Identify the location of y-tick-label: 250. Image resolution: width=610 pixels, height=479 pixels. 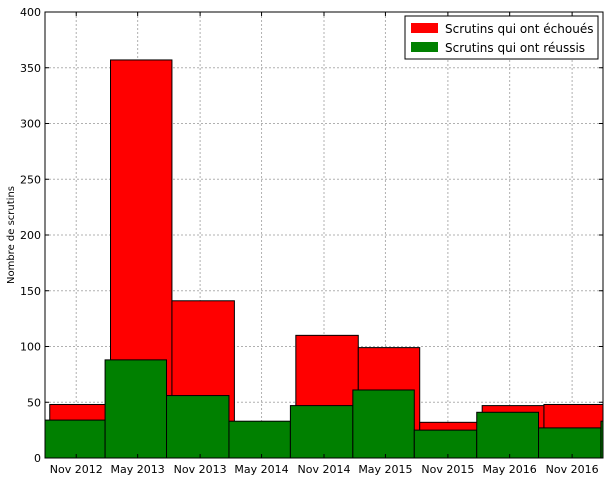
(30, 179).